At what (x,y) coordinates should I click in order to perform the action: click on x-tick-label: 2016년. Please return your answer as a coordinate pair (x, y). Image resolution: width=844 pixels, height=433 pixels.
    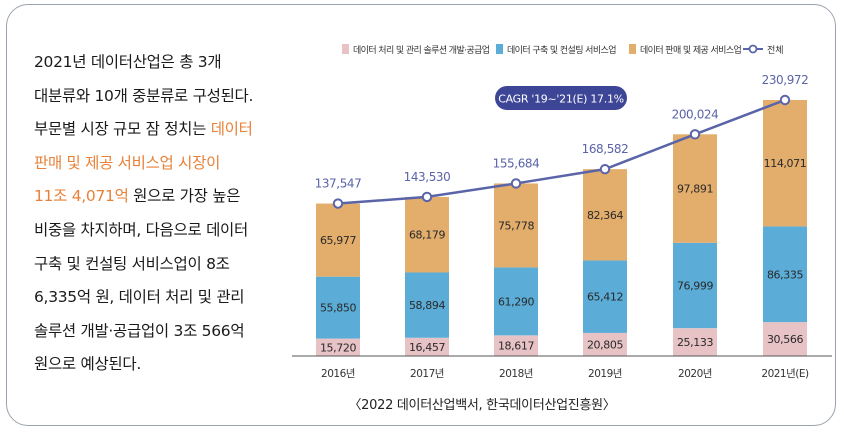
    Looking at the image, I should click on (338, 374).